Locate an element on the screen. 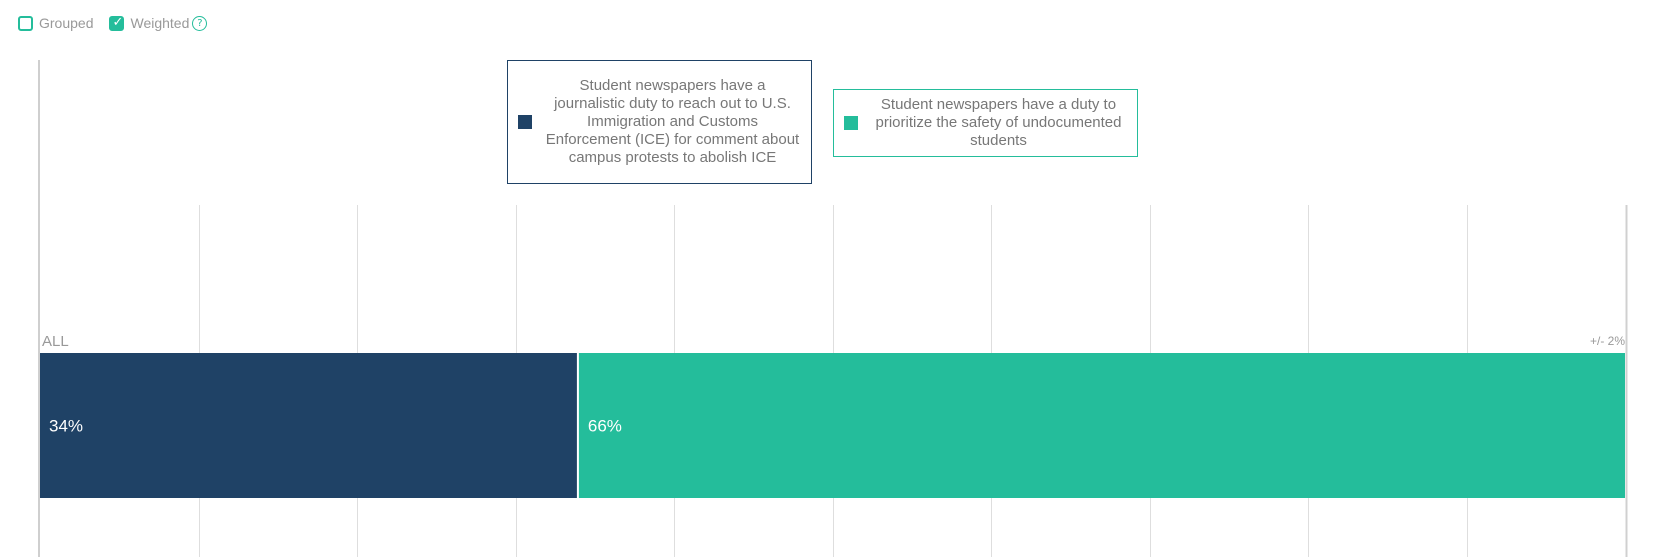  bar-value-label-2: 66% is located at coordinates (605, 426).